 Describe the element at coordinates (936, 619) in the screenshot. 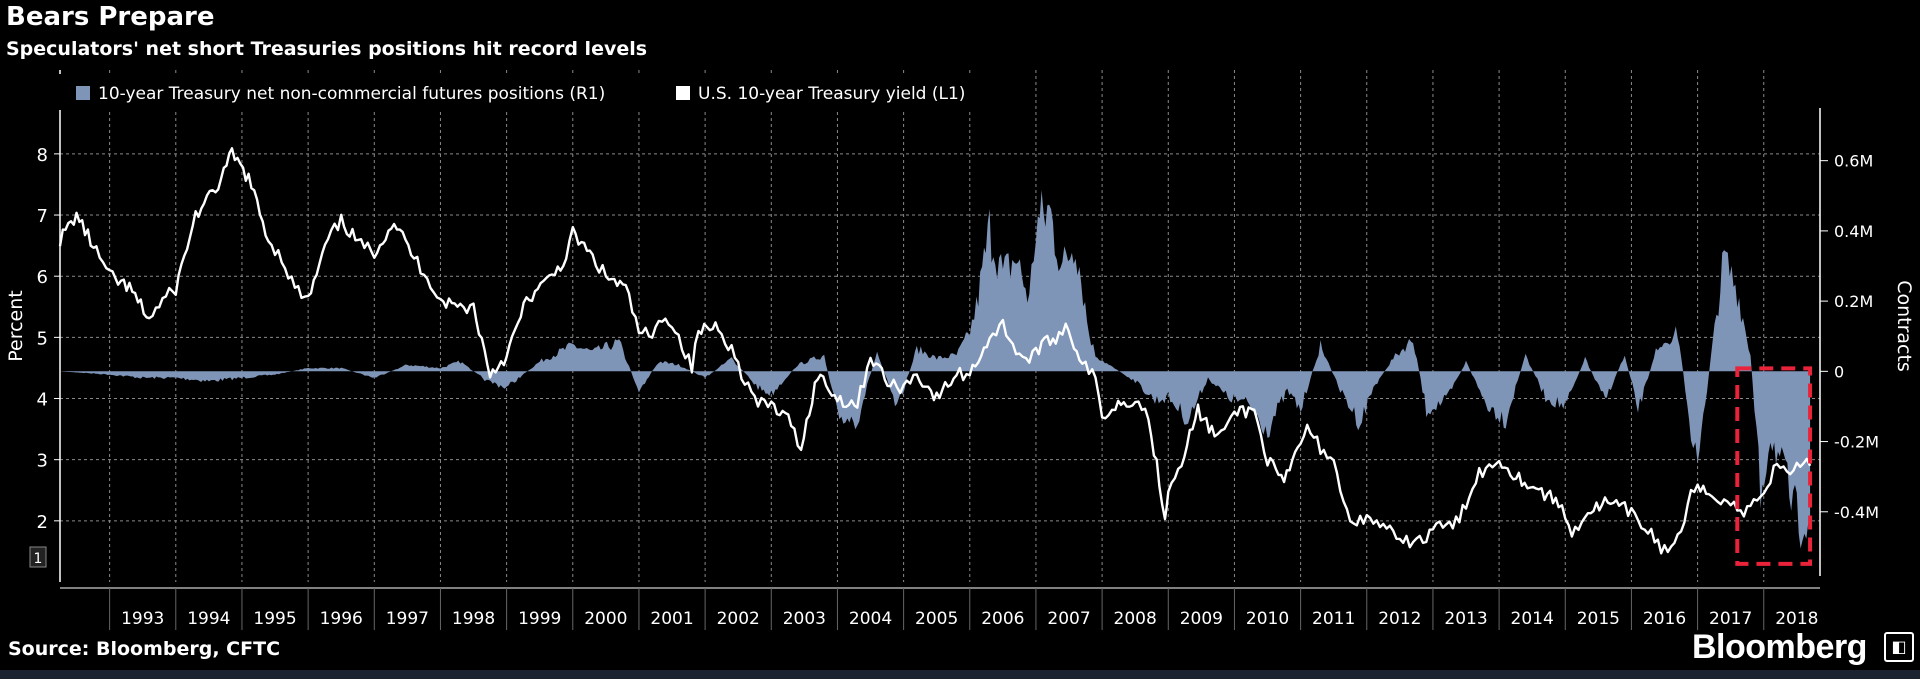

I see `x-tick-label: 2005` at that location.